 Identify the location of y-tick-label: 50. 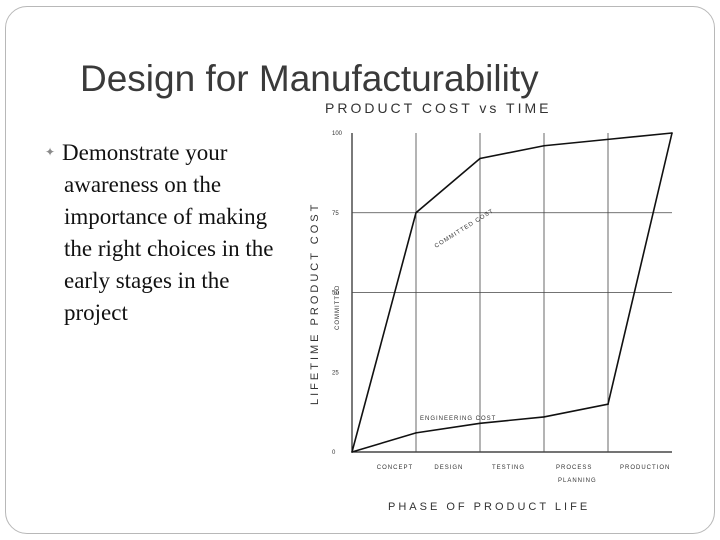
(335, 294).